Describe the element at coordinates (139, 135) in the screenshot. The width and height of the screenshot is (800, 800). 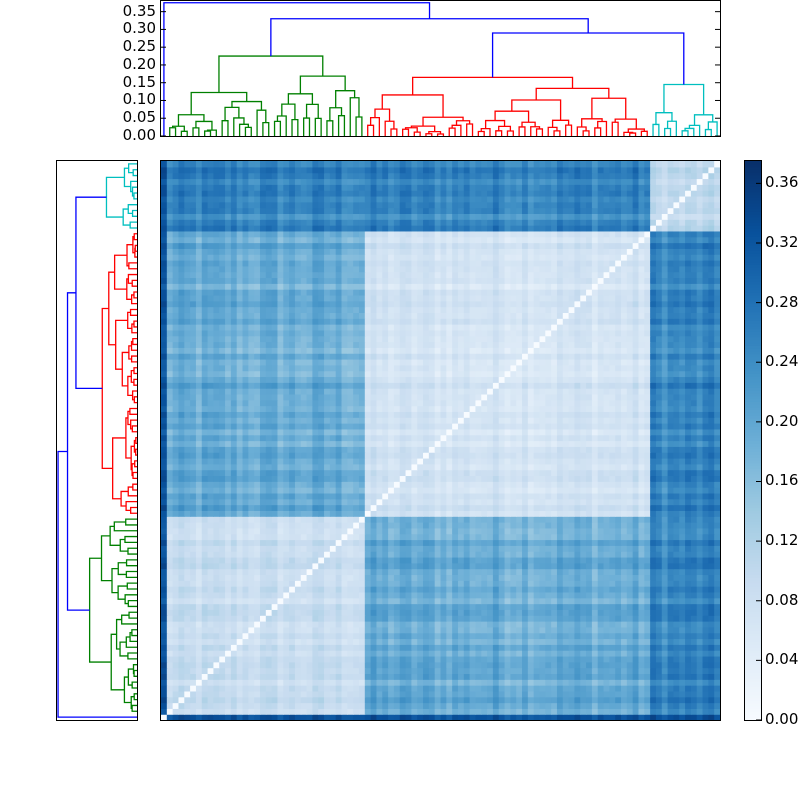
I see `top-dendrogram-tick-label: 0.00` at that location.